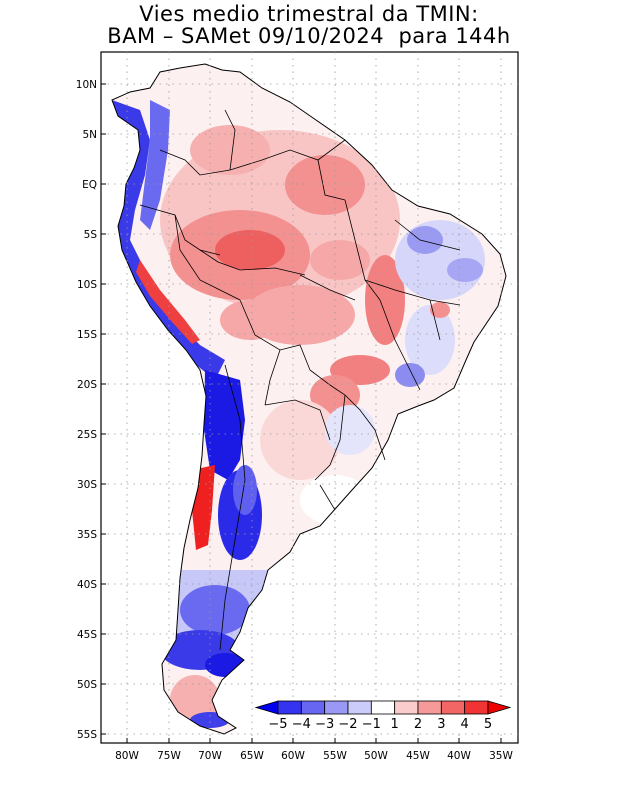 This screenshot has width=618, height=800. What do you see at coordinates (87, 335) in the screenshot?
I see `lat-label: 15S` at bounding box center [87, 335].